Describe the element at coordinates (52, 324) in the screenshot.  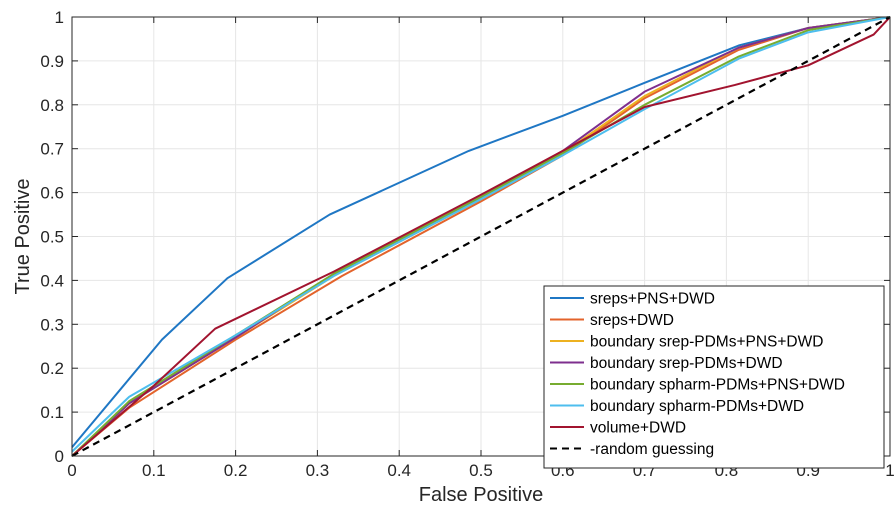
I see `y-tick-label: 0.3` at that location.